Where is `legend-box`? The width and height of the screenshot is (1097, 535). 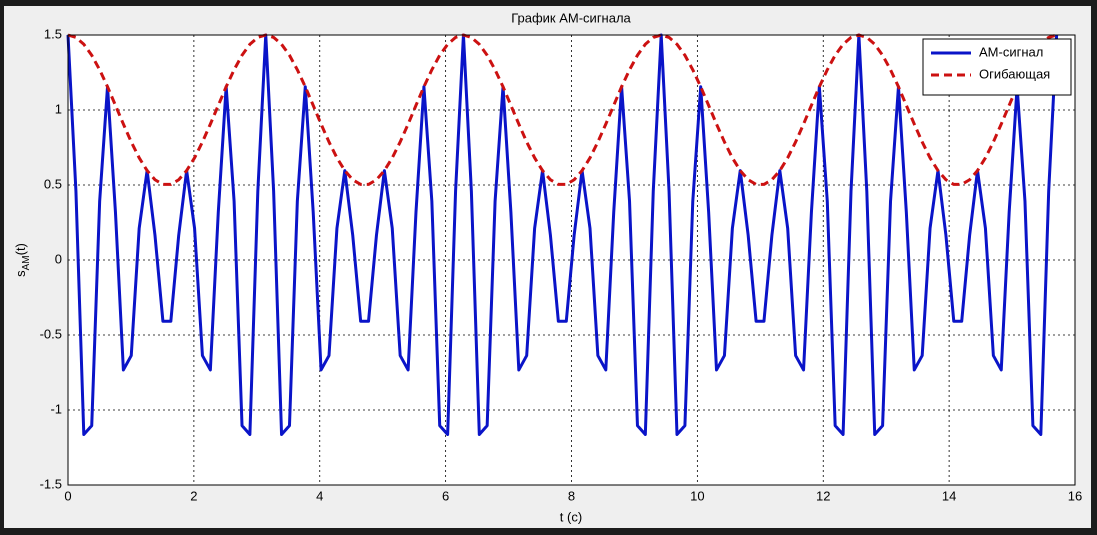 legend-box is located at coordinates (997, 67).